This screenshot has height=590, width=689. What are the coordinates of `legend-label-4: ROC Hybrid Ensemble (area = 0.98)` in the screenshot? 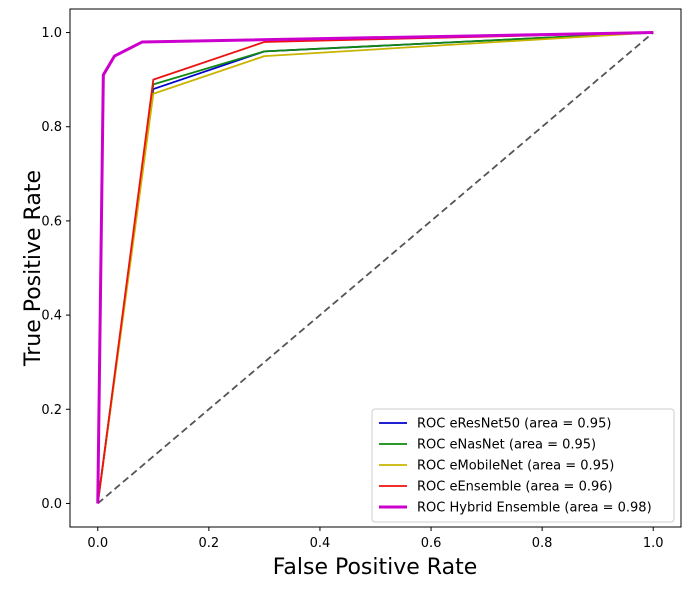 It's located at (534, 508).